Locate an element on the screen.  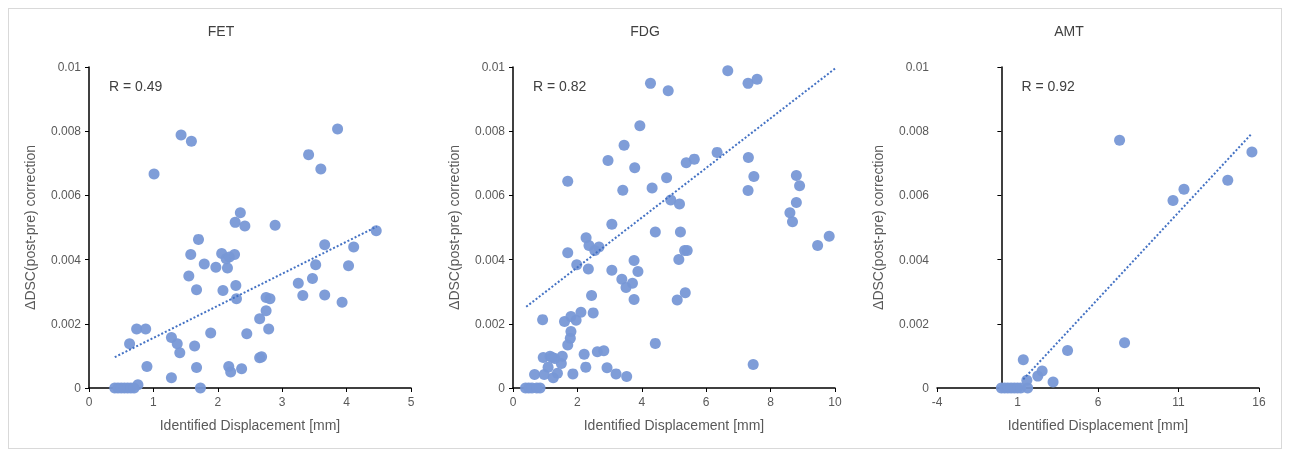
x-tick-label: 3 is located at coordinates (282, 402).